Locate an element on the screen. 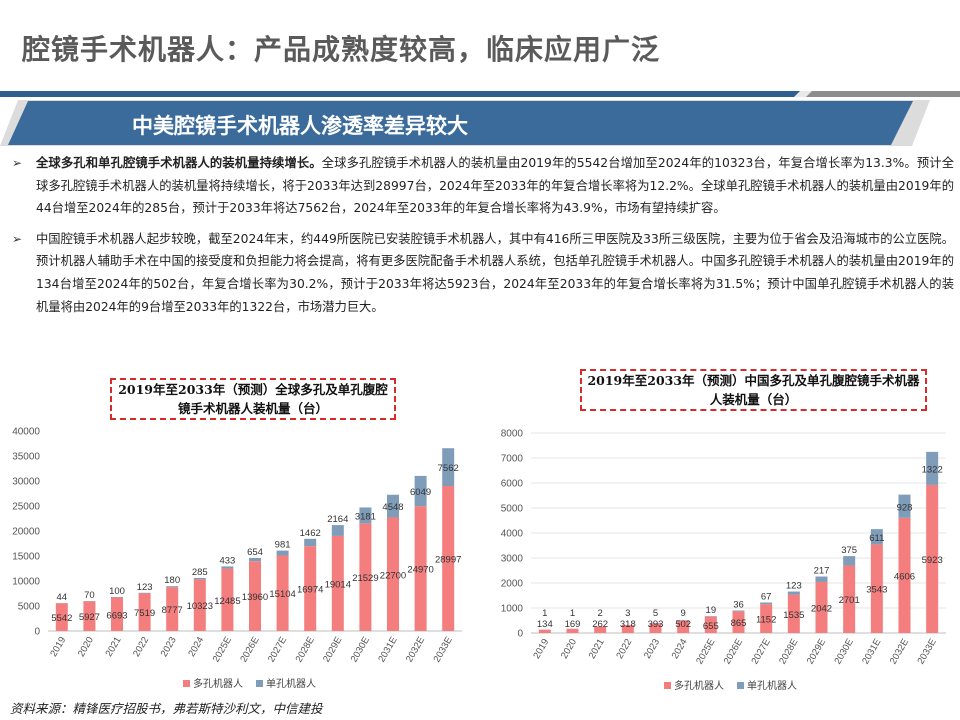 This screenshot has width=960, height=720. data-label-multi-port: 134 is located at coordinates (545, 624).